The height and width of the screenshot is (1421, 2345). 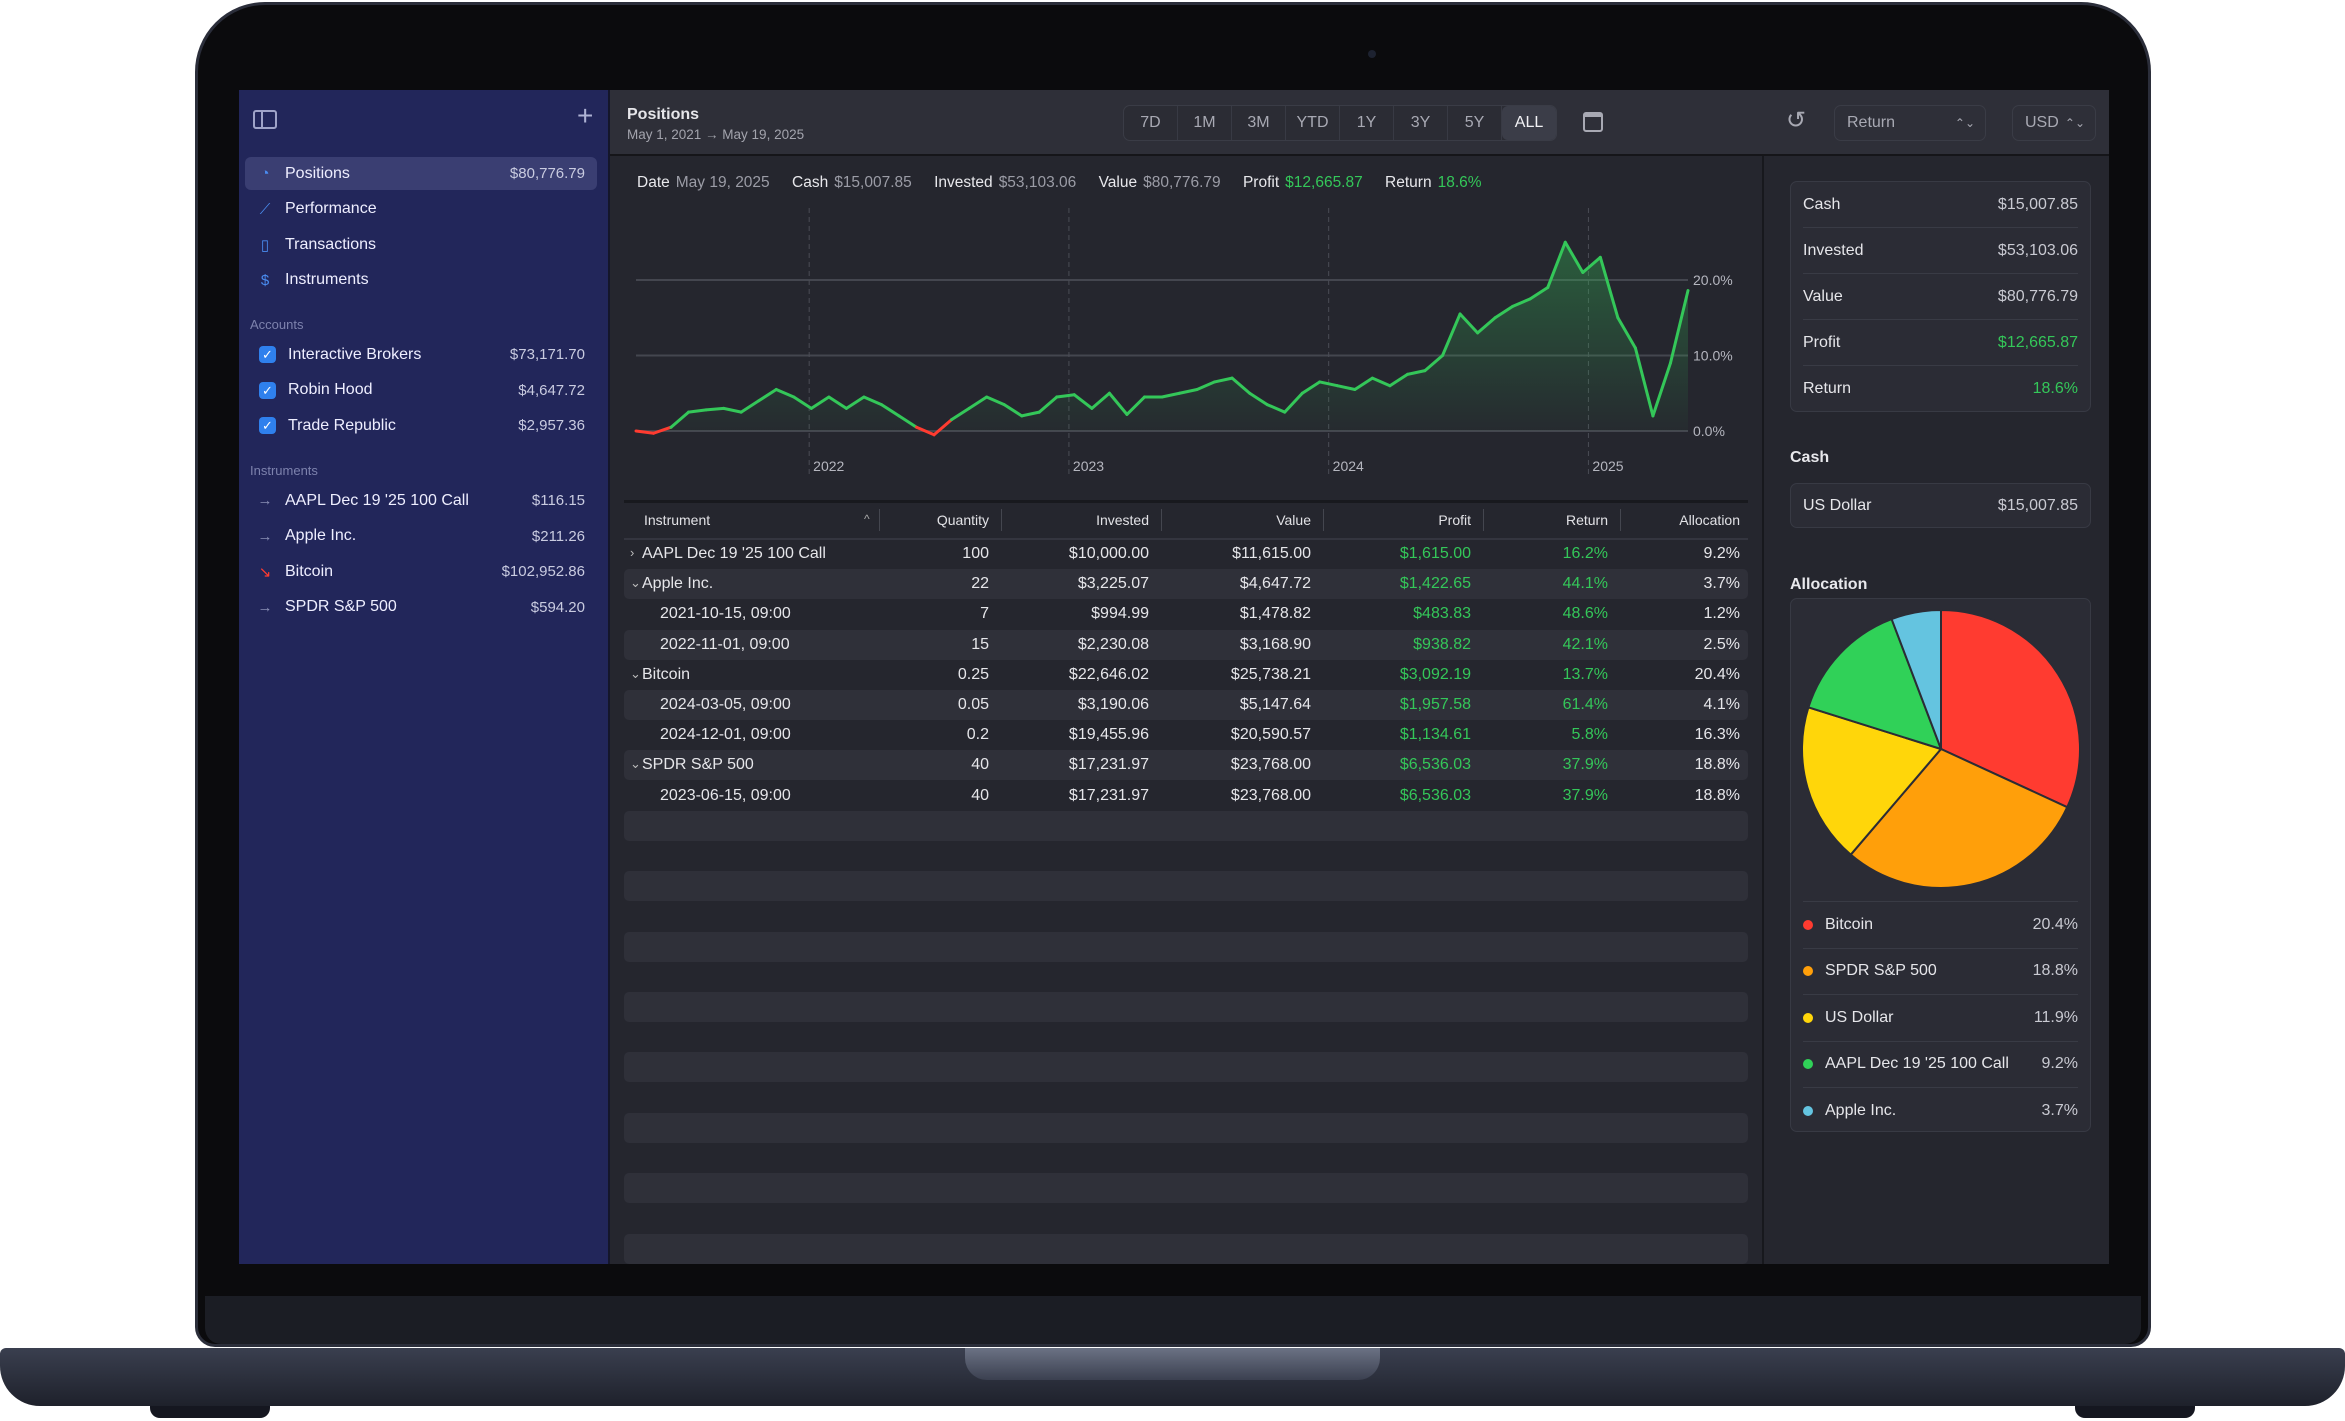 I want to click on range-ytd: YTD, so click(x=1313, y=123).